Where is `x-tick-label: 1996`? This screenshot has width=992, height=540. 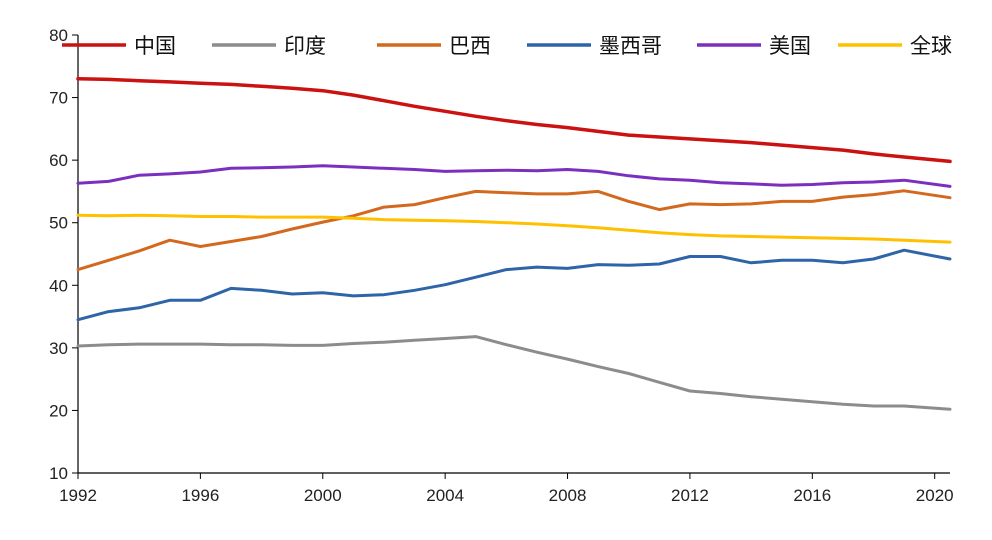
x-tick-label: 1996 is located at coordinates (200, 495).